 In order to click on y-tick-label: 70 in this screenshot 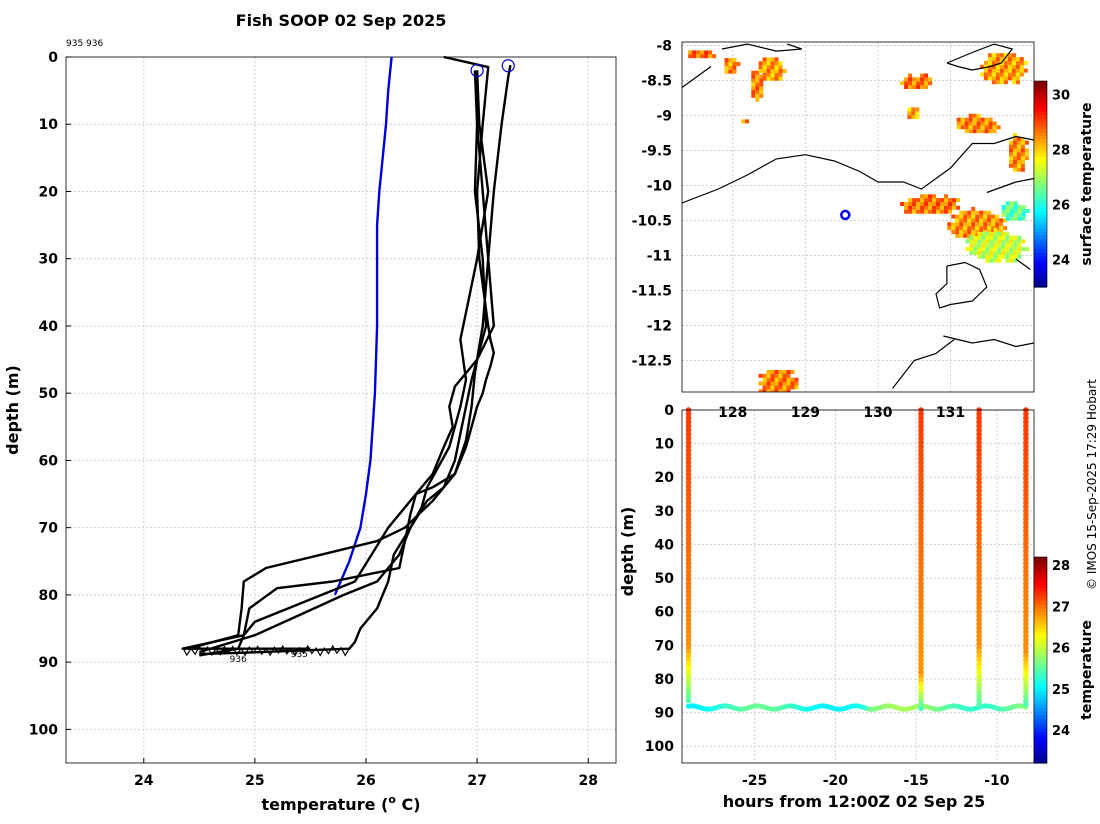, I will do `click(665, 646)`.